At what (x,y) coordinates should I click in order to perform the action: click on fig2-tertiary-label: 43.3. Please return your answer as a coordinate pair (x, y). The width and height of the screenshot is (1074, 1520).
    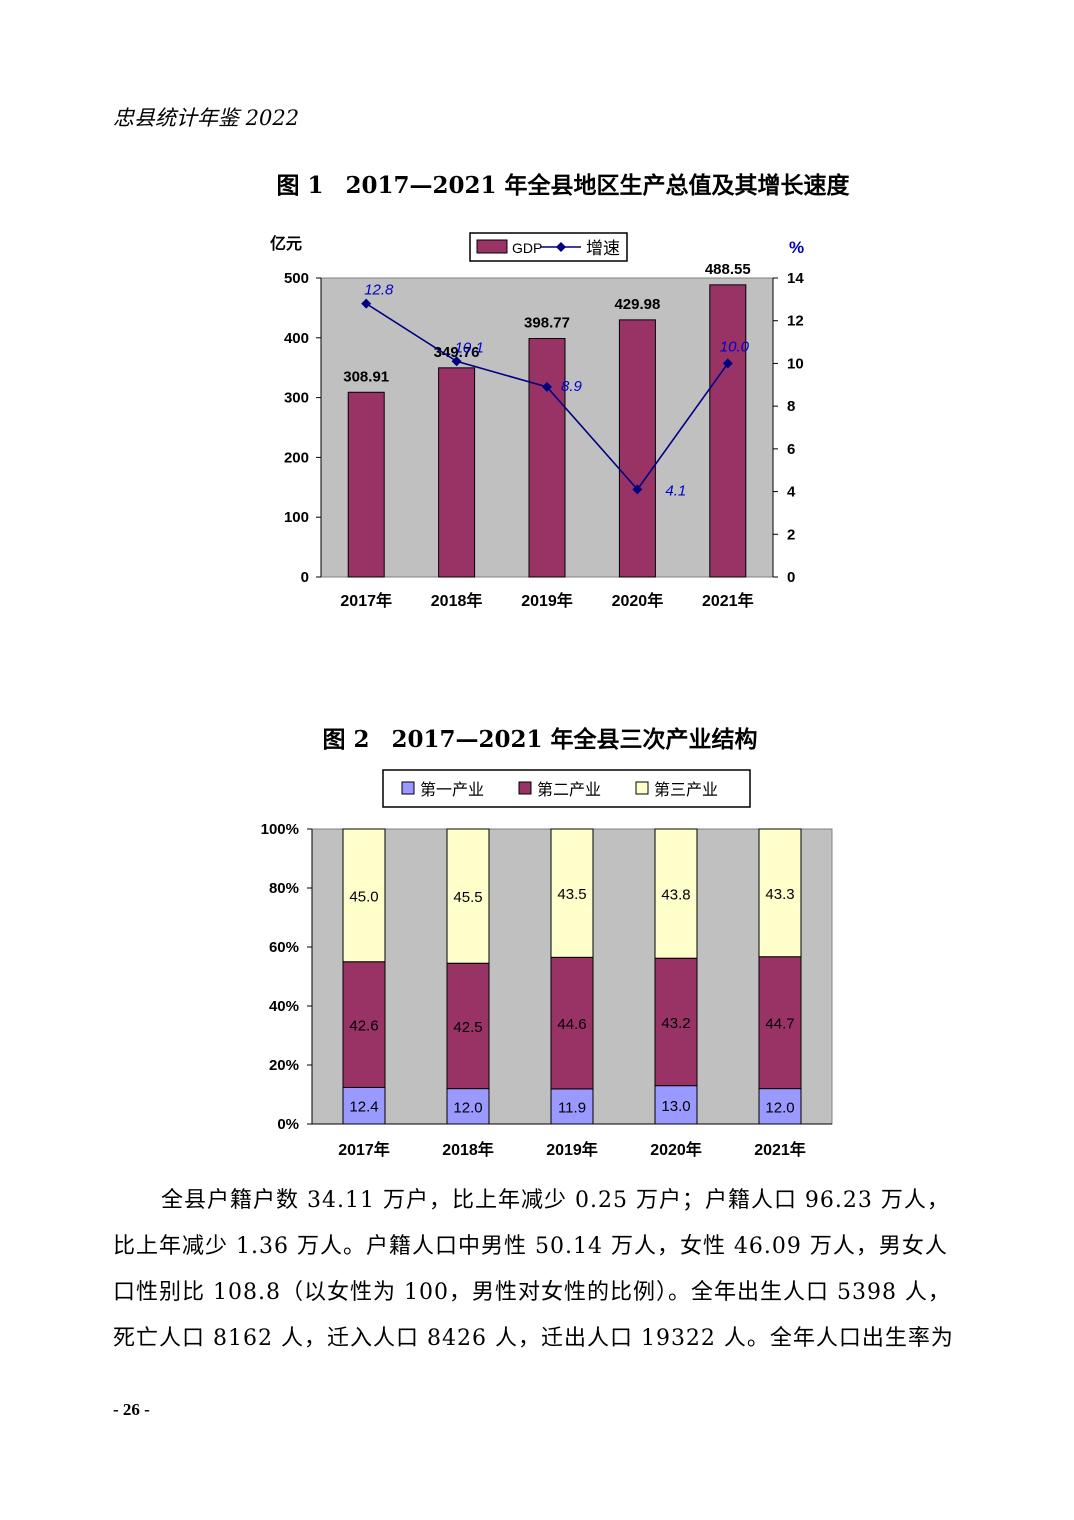
    Looking at the image, I should click on (779, 894).